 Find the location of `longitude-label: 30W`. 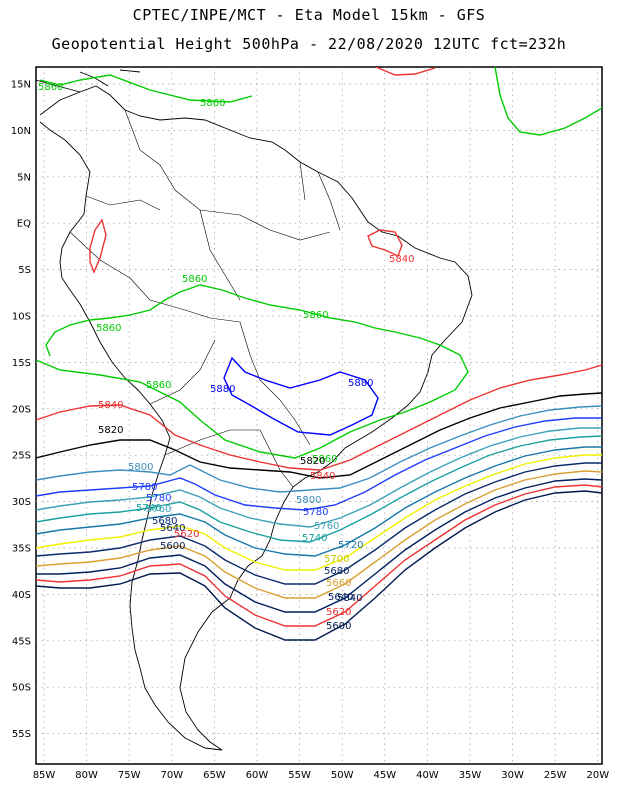

longitude-label: 30W is located at coordinates (512, 775).